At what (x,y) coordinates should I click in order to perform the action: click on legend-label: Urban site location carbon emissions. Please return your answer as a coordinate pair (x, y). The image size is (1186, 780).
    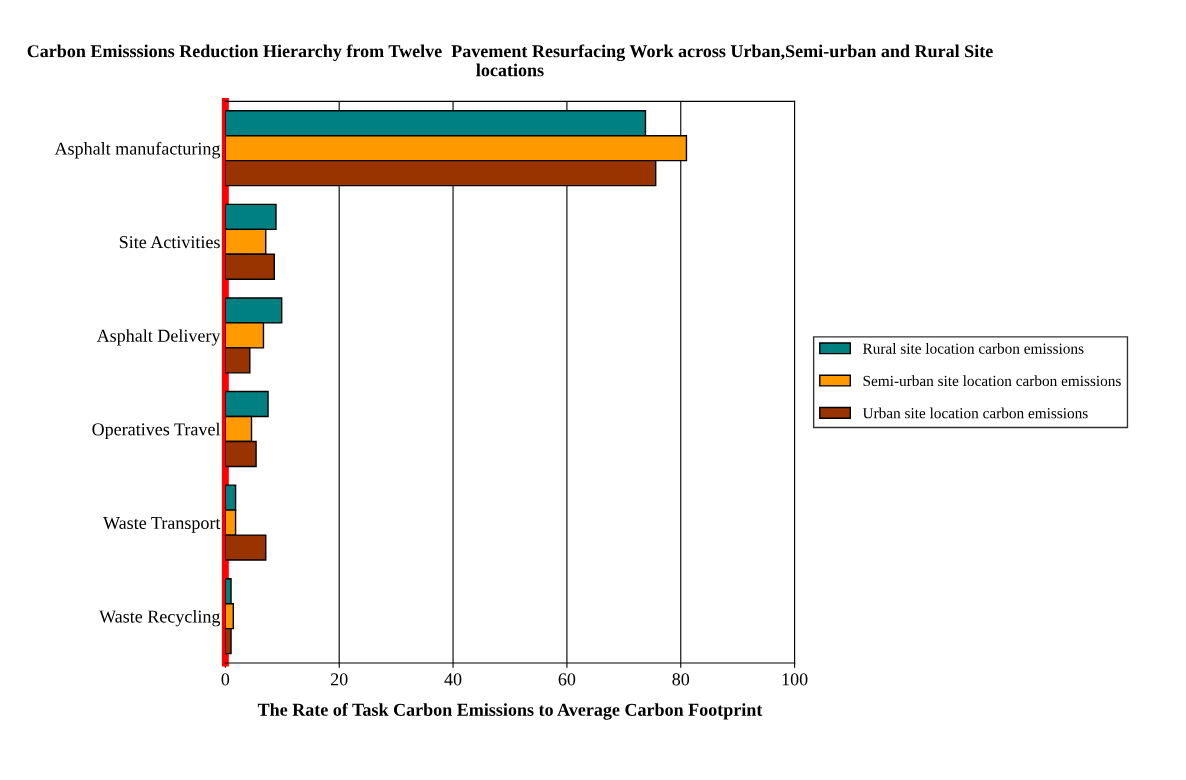
    Looking at the image, I should click on (975, 413).